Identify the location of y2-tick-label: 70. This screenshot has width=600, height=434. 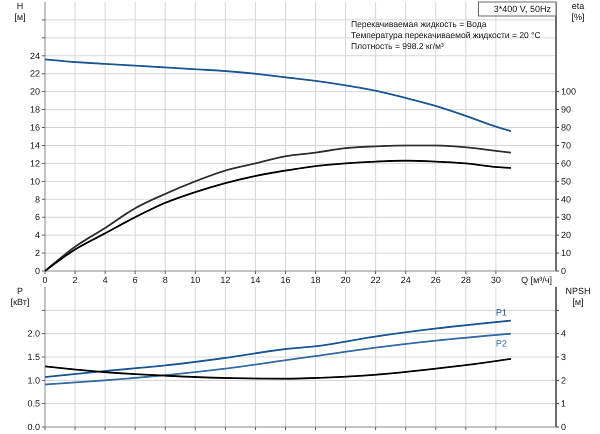
(566, 145).